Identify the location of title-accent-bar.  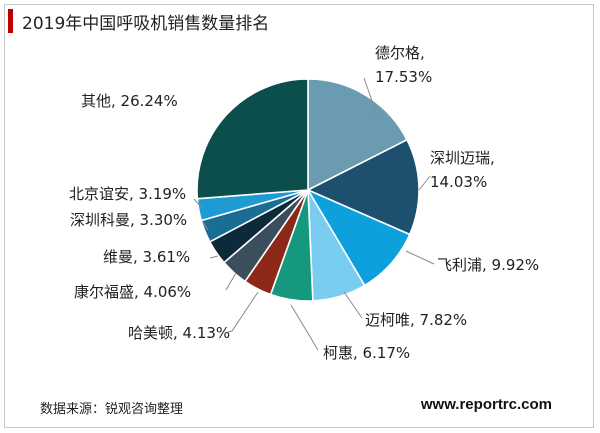
(10, 21).